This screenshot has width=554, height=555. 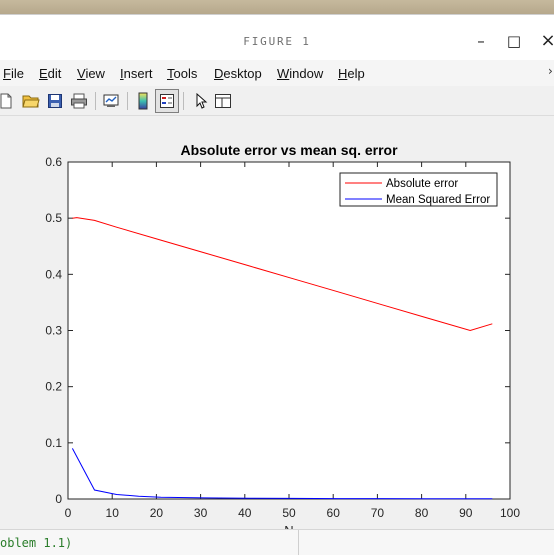 I want to click on edit-plot-icon, so click(x=201, y=101).